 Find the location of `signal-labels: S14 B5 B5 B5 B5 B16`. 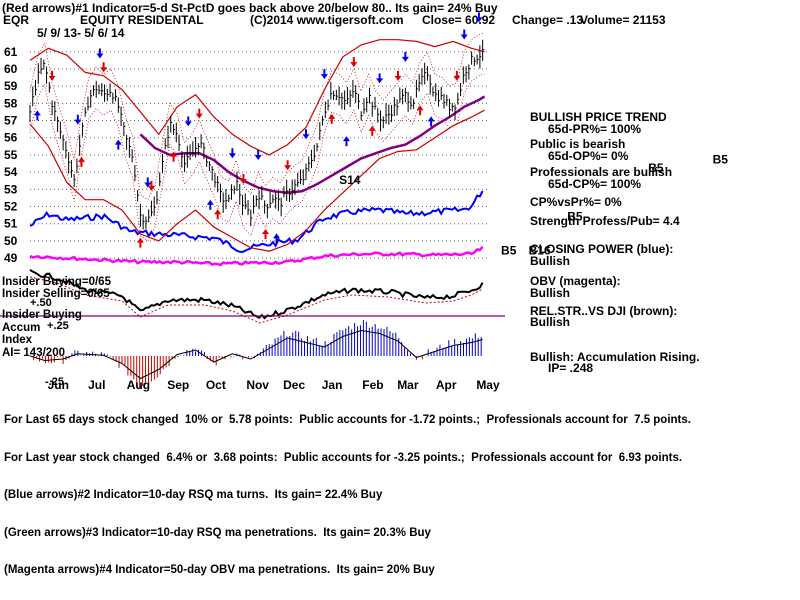

signal-labels: S14 B5 B5 B5 B5 B16 is located at coordinates (533, 205).